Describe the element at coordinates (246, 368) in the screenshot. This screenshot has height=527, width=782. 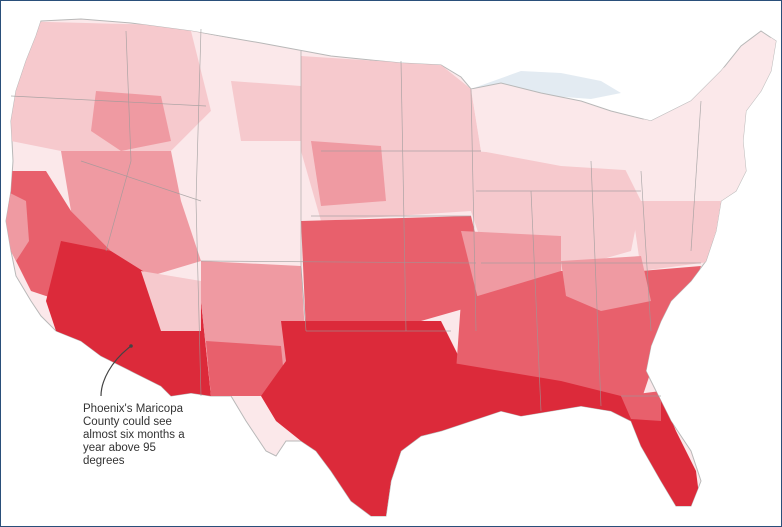
I see `region-southern-new-mexico` at that location.